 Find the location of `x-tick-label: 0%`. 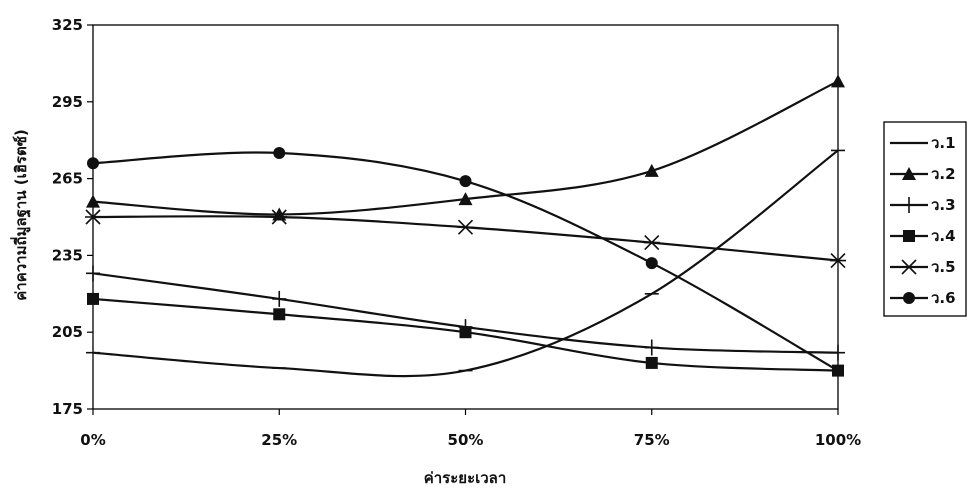

x-tick-label: 0% is located at coordinates (92, 440).